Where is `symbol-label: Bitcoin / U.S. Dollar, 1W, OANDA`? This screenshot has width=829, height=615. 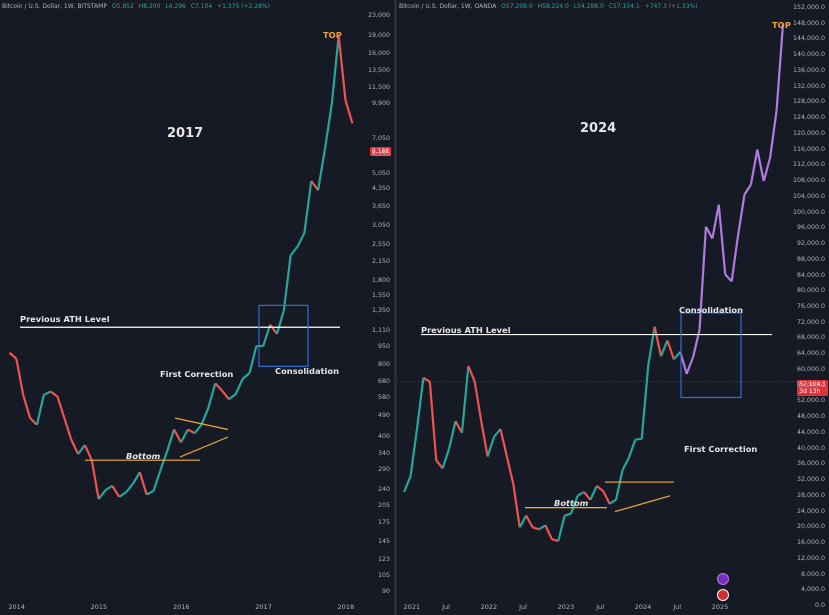 symbol-label: Bitcoin / U.S. Dollar, 1W, OANDA is located at coordinates (448, 6).